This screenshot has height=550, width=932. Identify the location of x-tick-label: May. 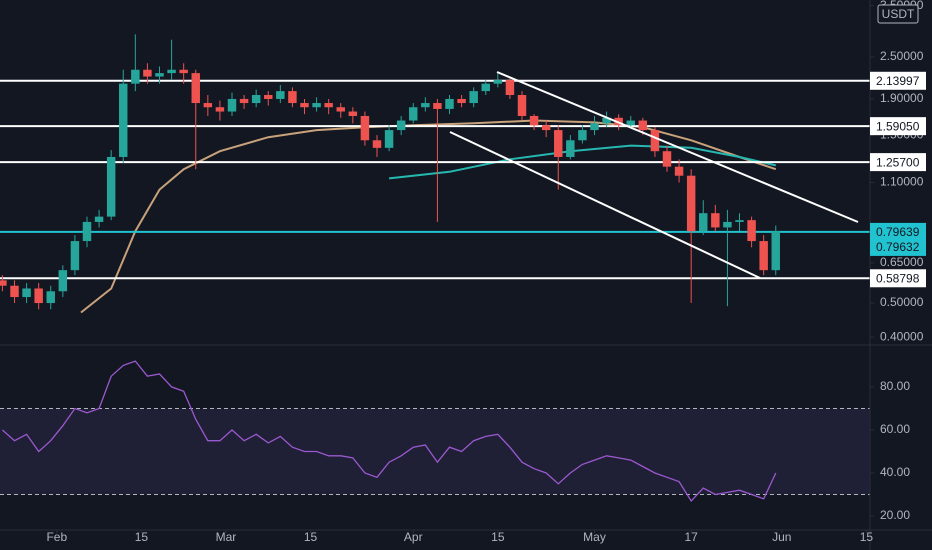
(594, 537).